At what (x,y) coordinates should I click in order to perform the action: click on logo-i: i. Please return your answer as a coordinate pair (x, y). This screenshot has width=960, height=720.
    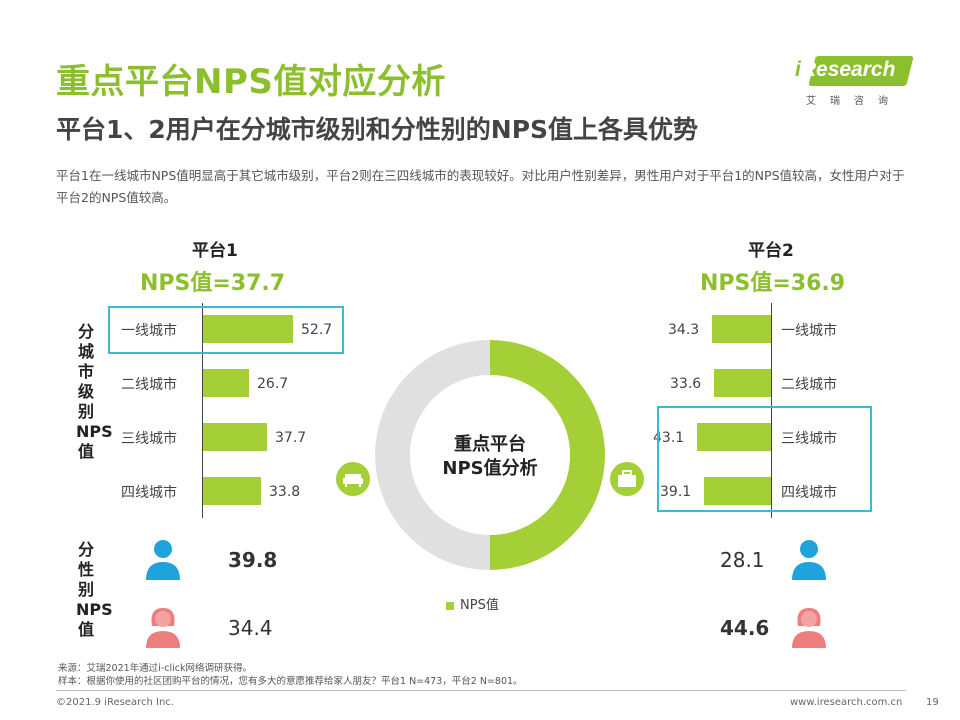
    Looking at the image, I should click on (798, 69).